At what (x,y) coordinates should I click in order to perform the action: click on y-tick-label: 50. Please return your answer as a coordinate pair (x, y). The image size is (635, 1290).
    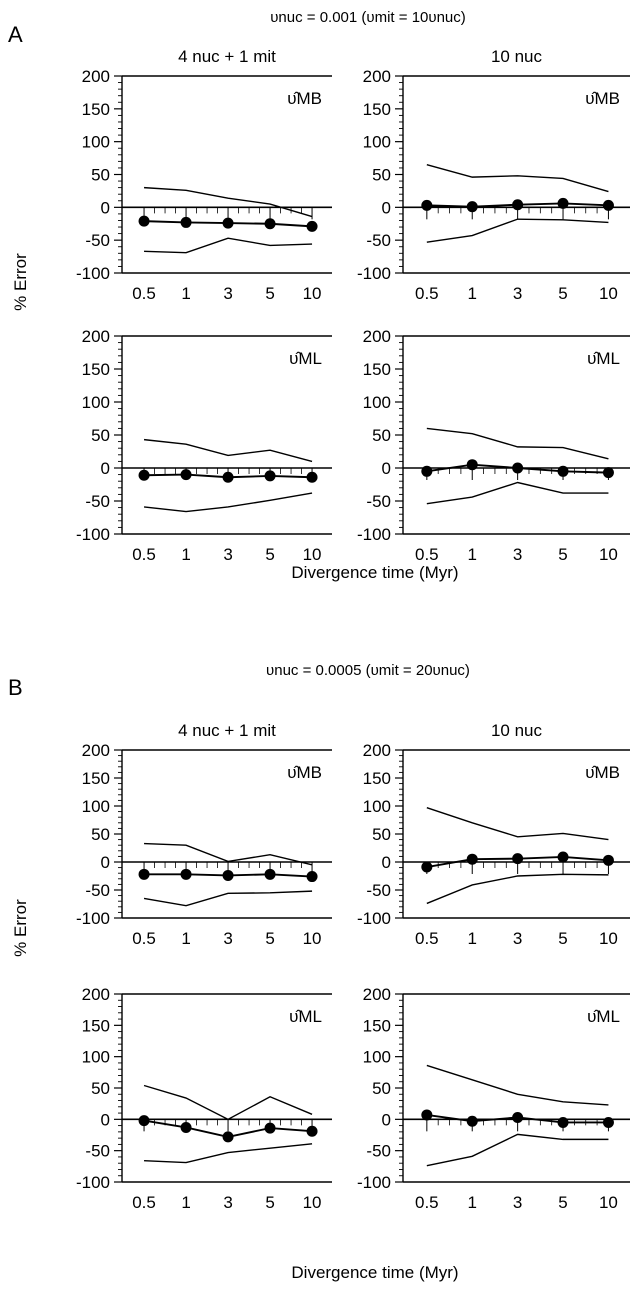
    Looking at the image, I should click on (381, 1088).